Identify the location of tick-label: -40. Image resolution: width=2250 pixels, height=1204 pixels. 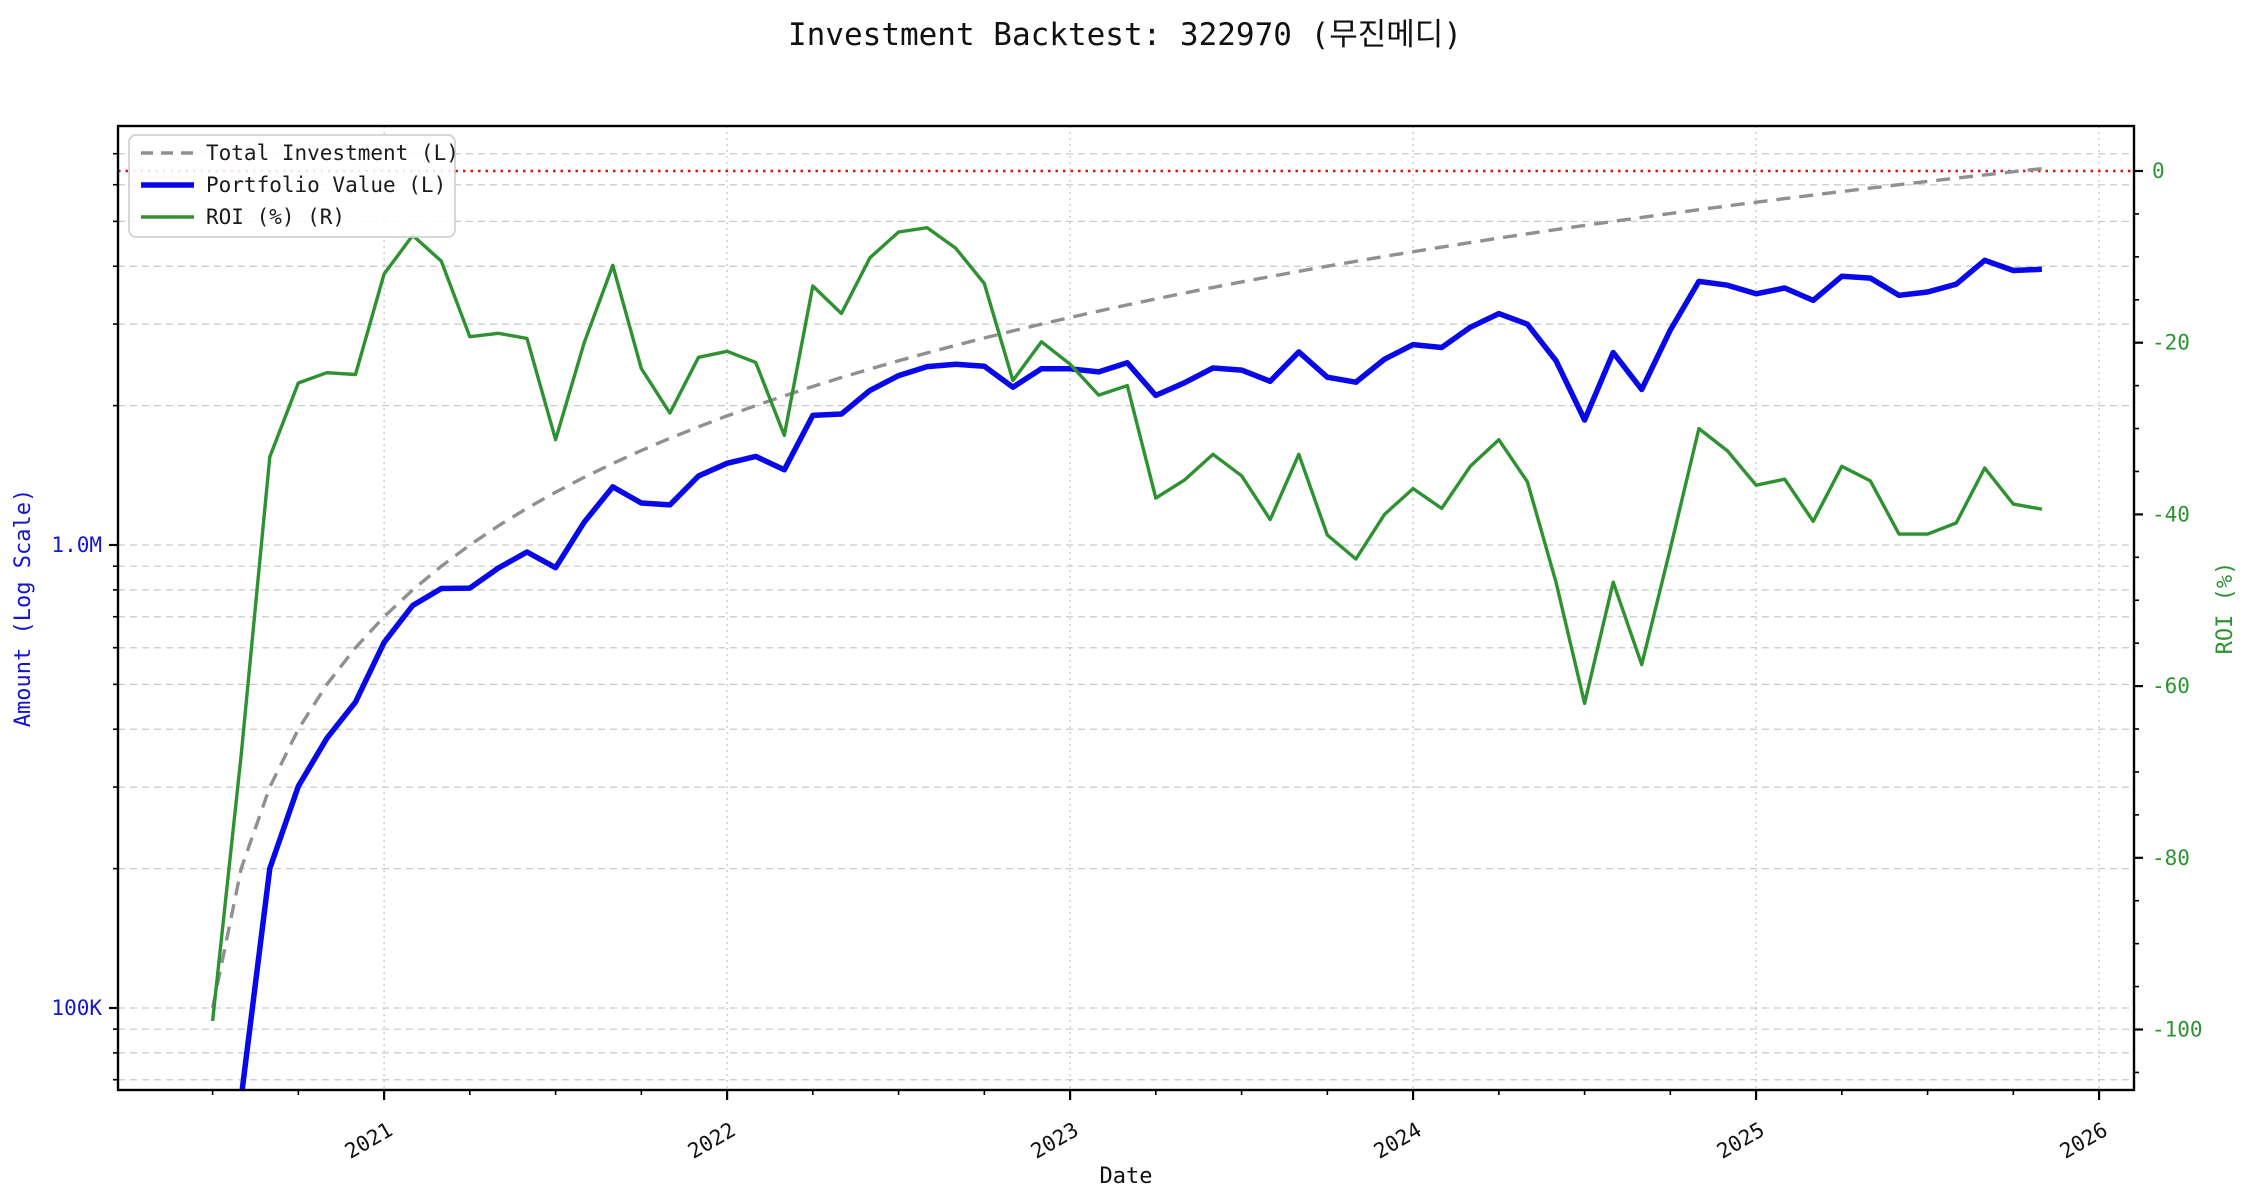
(2171, 514).